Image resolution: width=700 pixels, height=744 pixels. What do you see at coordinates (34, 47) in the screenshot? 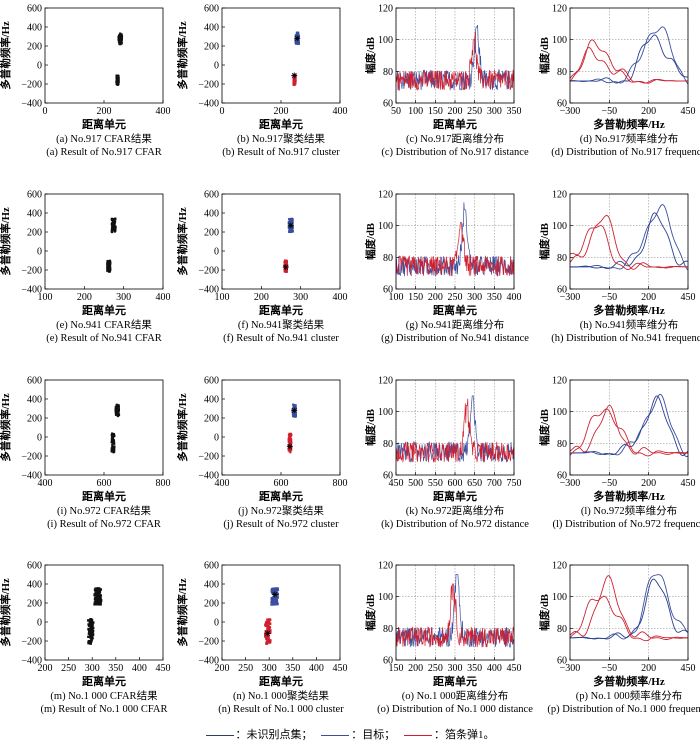
I see `y-tick-label: 200` at bounding box center [34, 47].